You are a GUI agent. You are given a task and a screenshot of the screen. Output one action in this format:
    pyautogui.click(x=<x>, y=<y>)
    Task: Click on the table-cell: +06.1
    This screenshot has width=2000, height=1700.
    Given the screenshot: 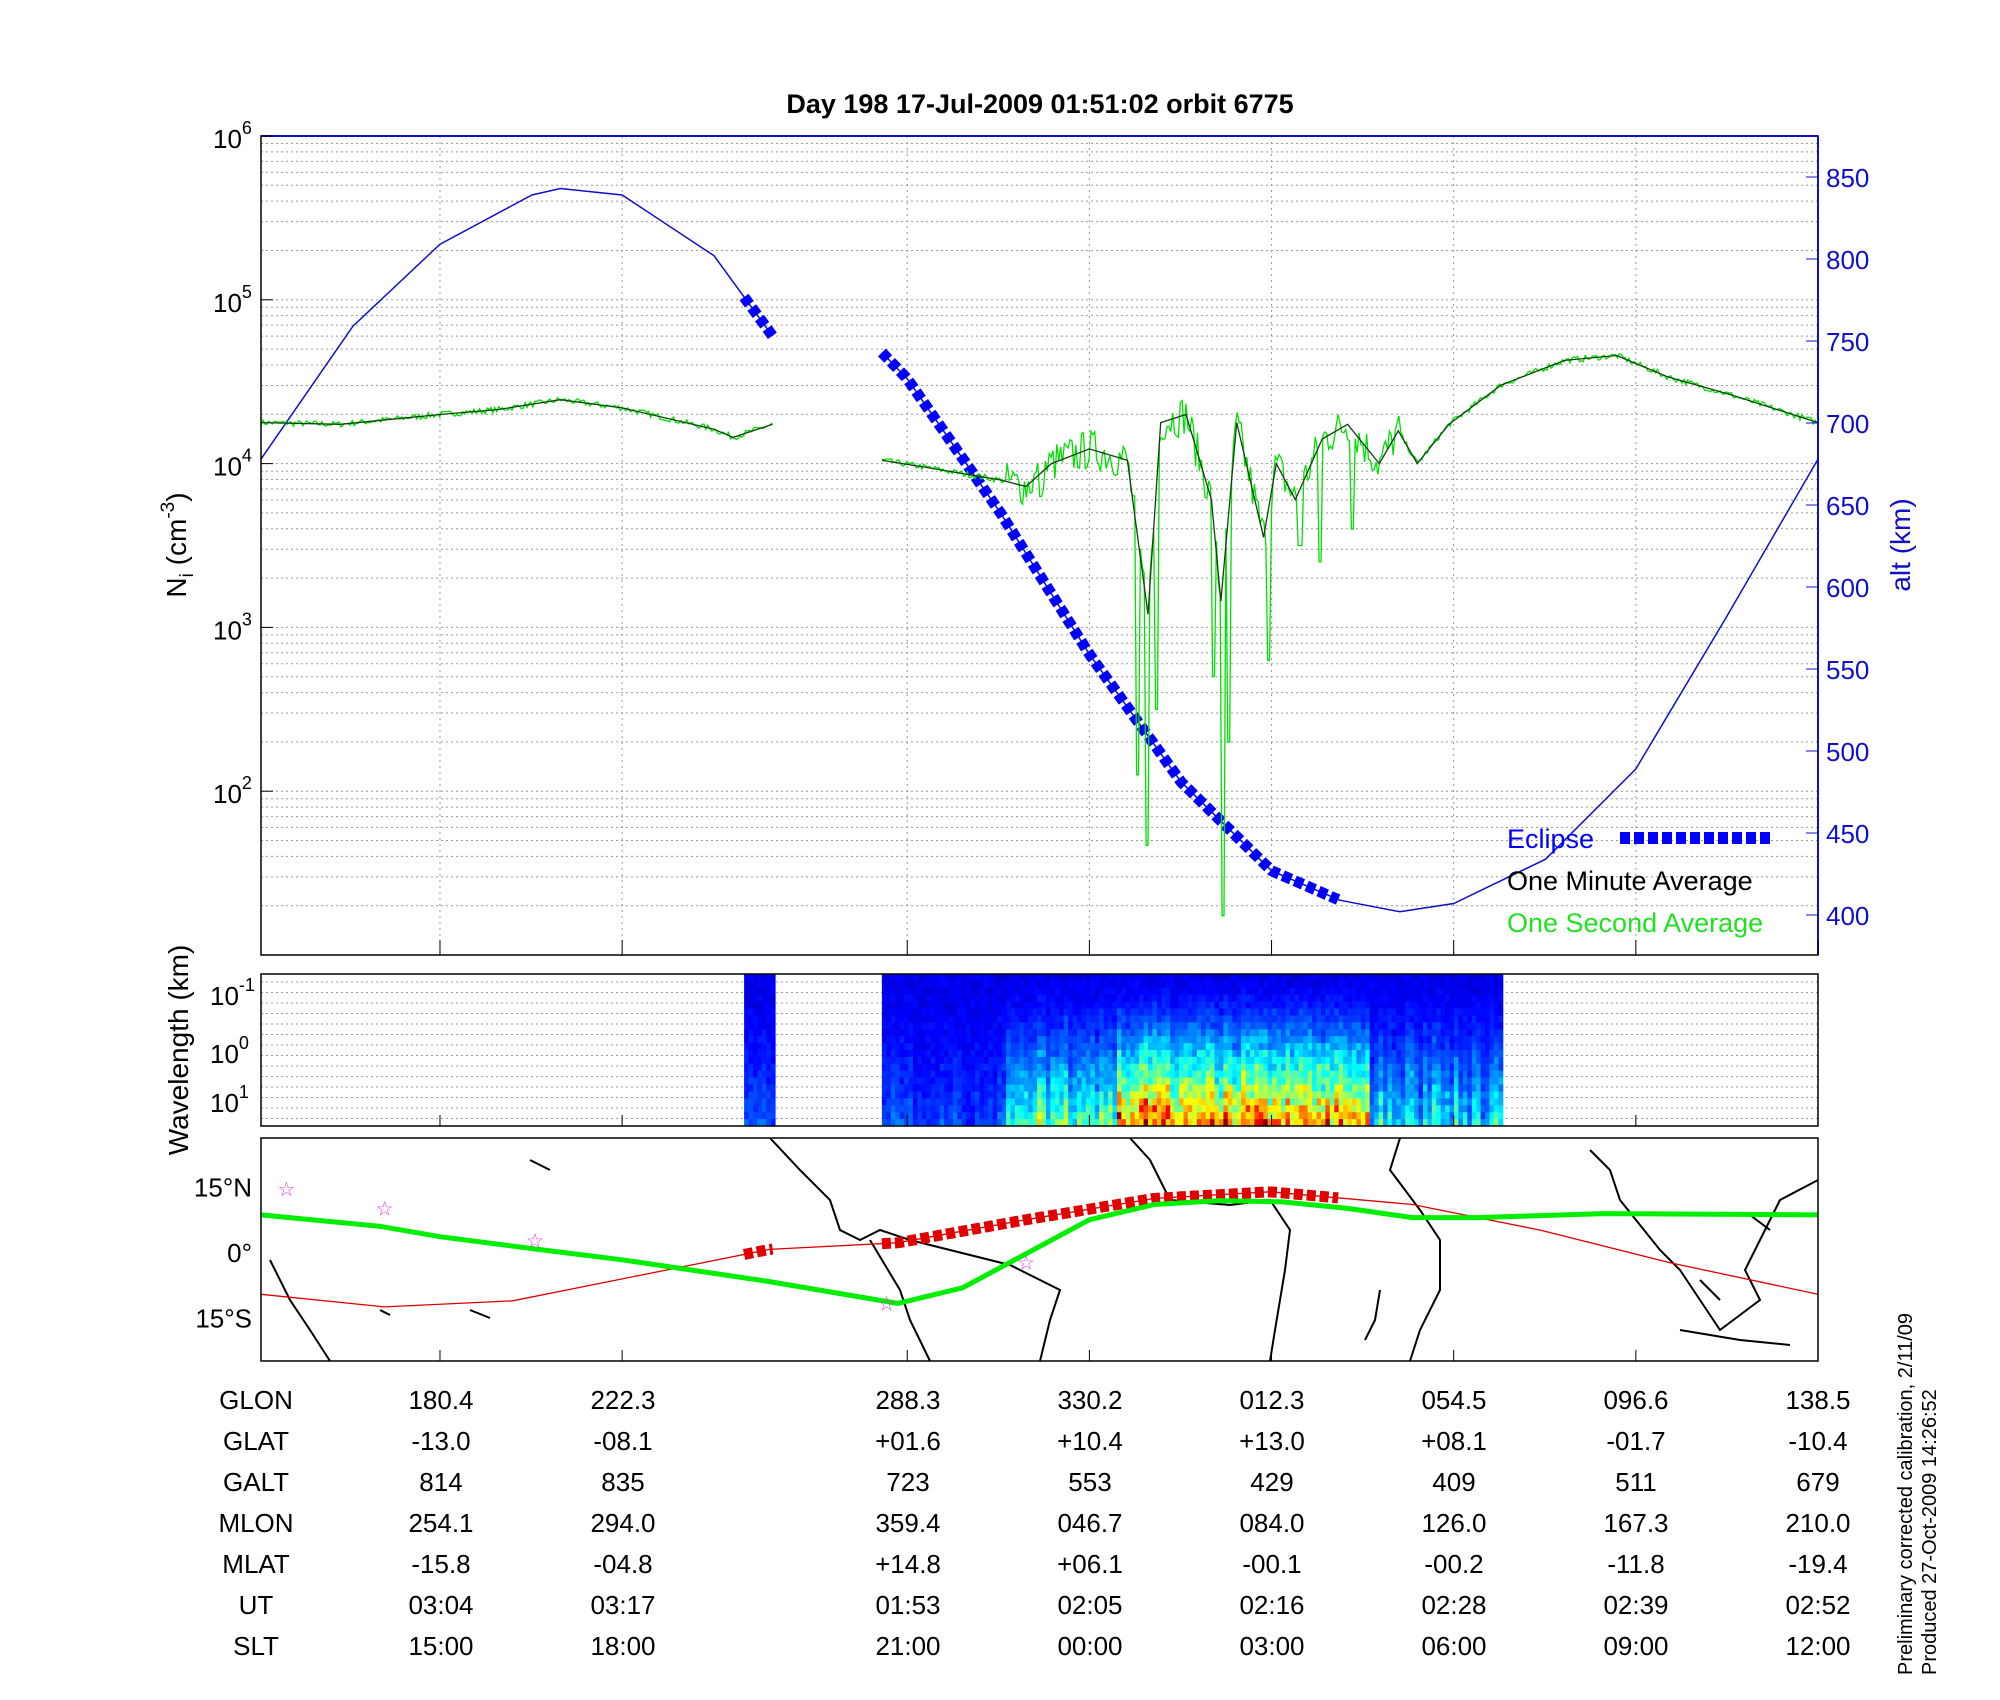 What is the action you would take?
    pyautogui.click(x=1090, y=1564)
    